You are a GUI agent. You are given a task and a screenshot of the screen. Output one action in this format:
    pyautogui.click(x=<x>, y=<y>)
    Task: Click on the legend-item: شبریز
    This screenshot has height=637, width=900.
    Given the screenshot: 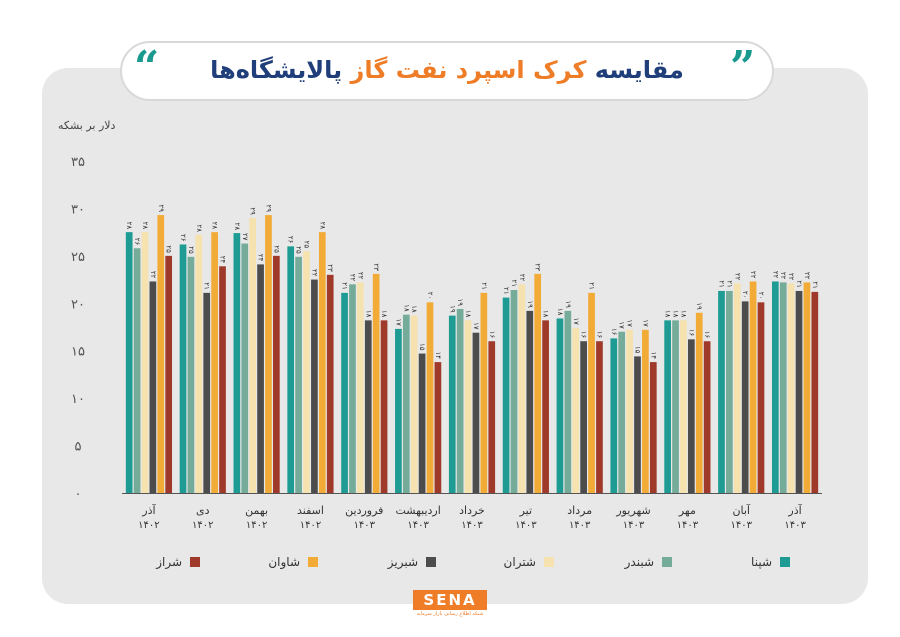 What is the action you would take?
    pyautogui.click(x=412, y=562)
    